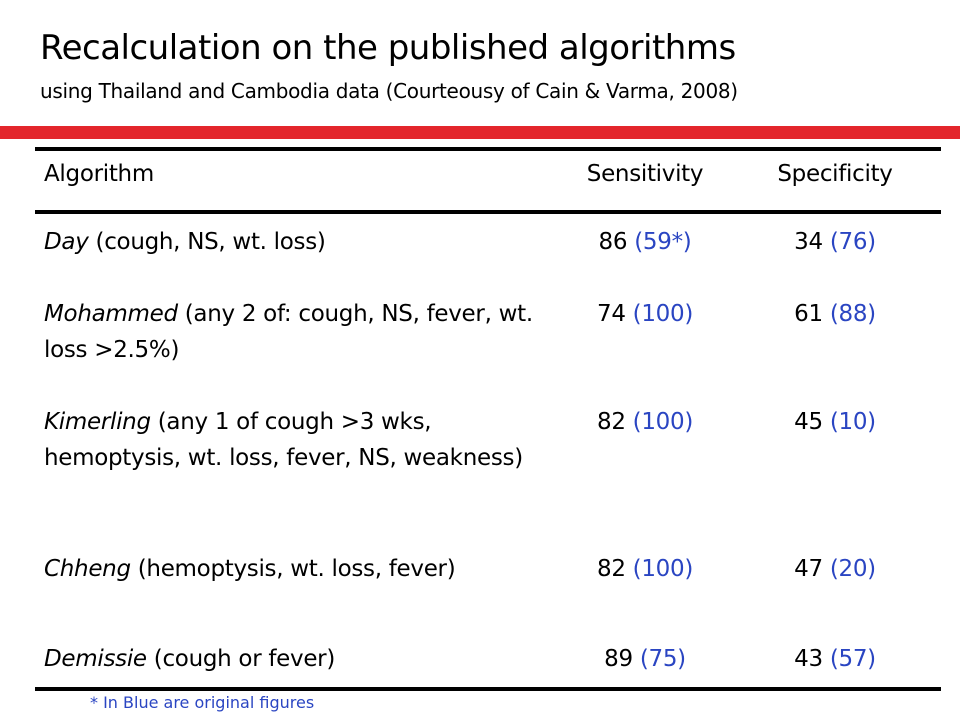 This screenshot has height=720, width=960. I want to click on table-row-day-specificity: 34 (76), so click(835, 242).